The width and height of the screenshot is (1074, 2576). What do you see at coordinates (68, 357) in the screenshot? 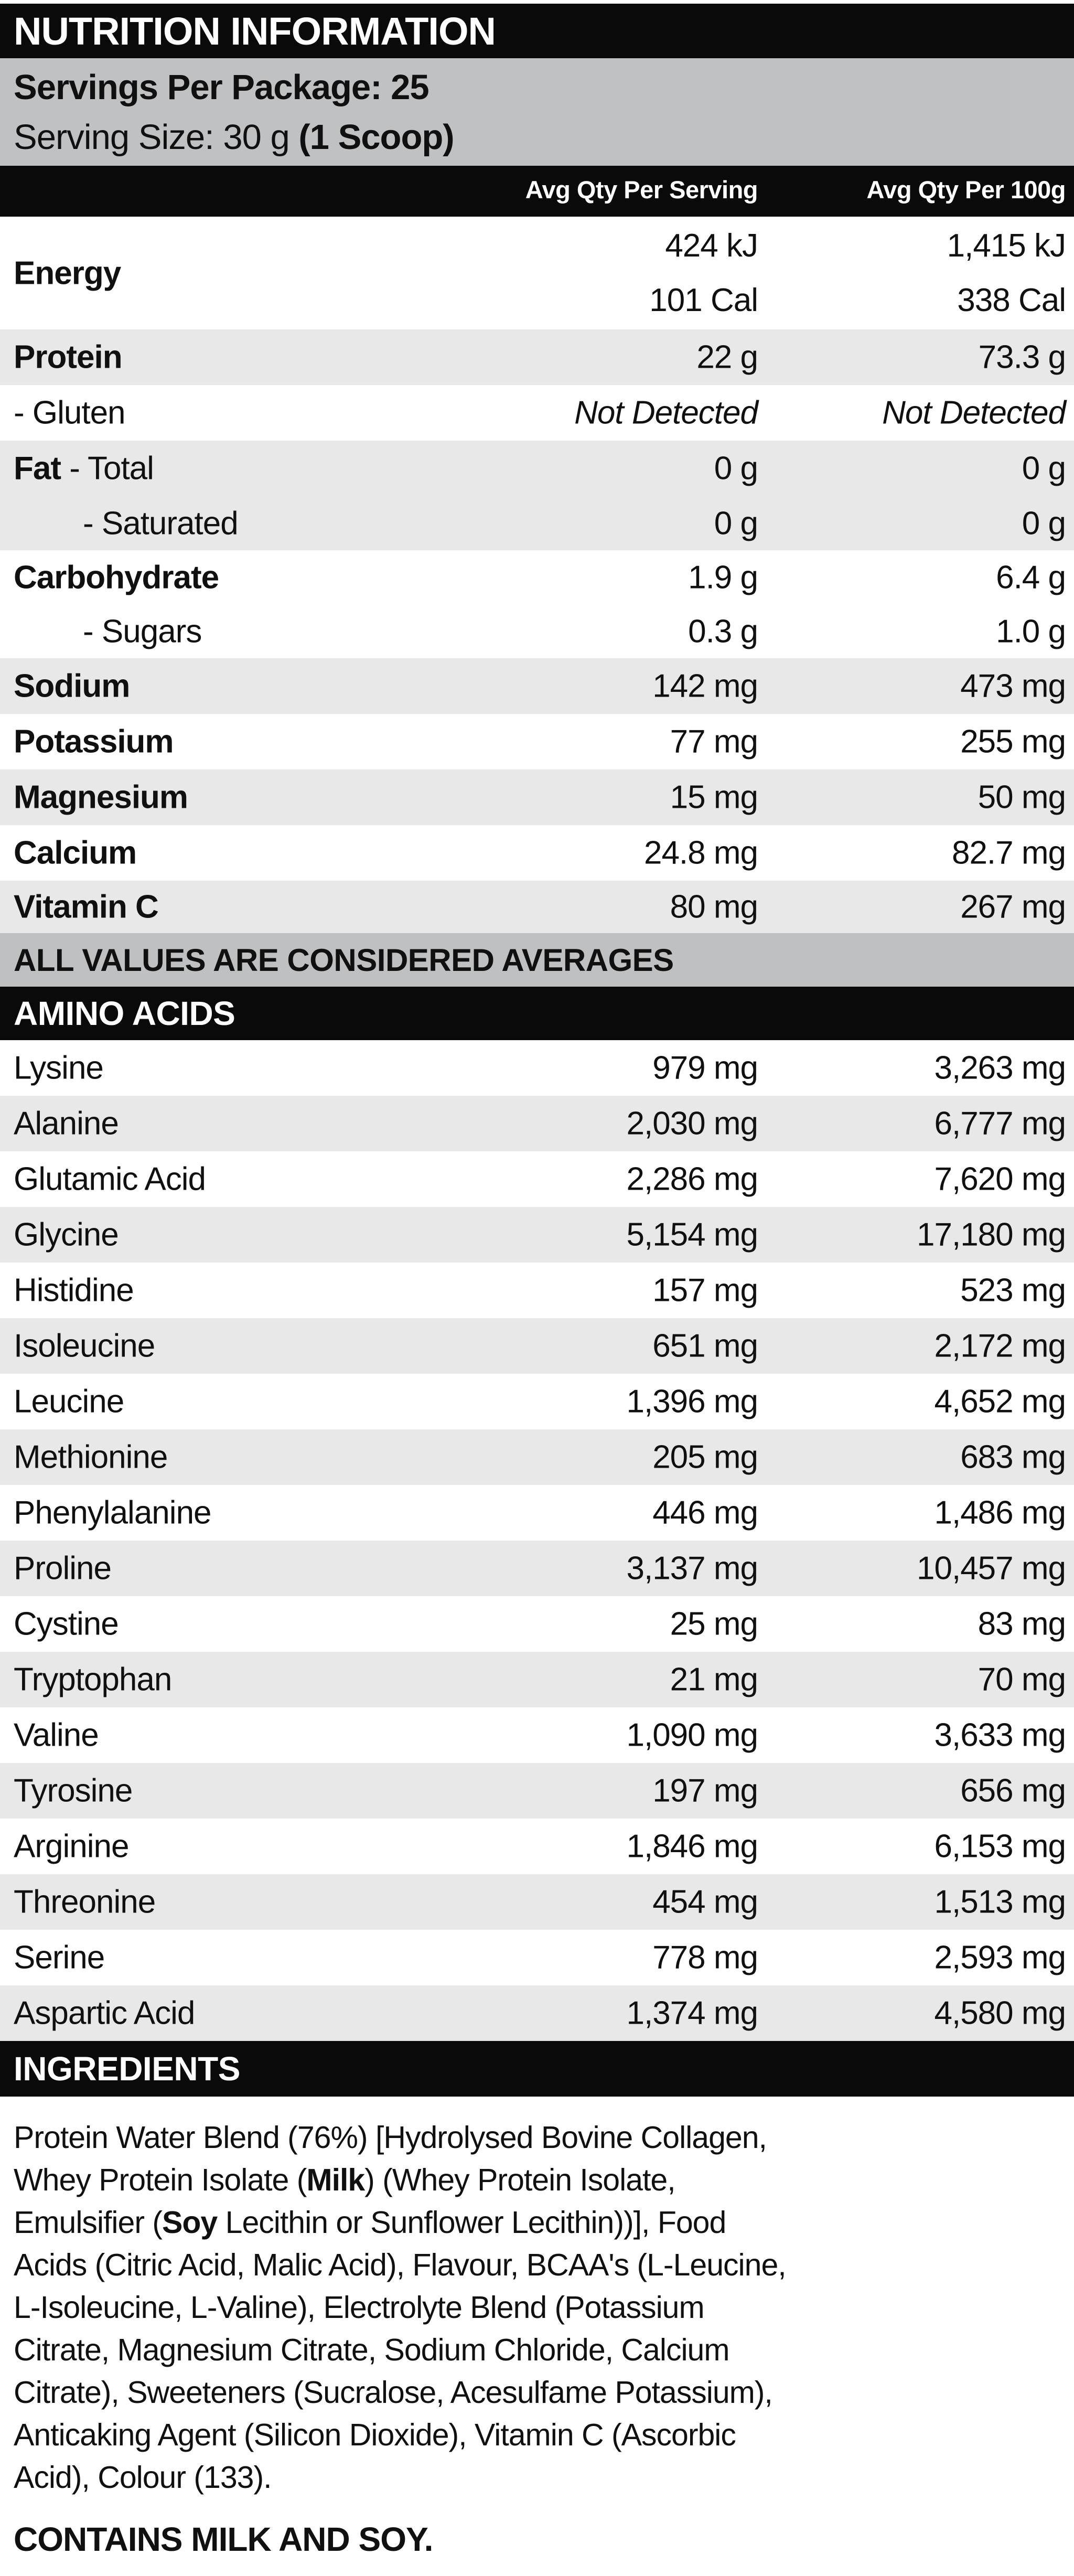
I see `row-label: Protein` at bounding box center [68, 357].